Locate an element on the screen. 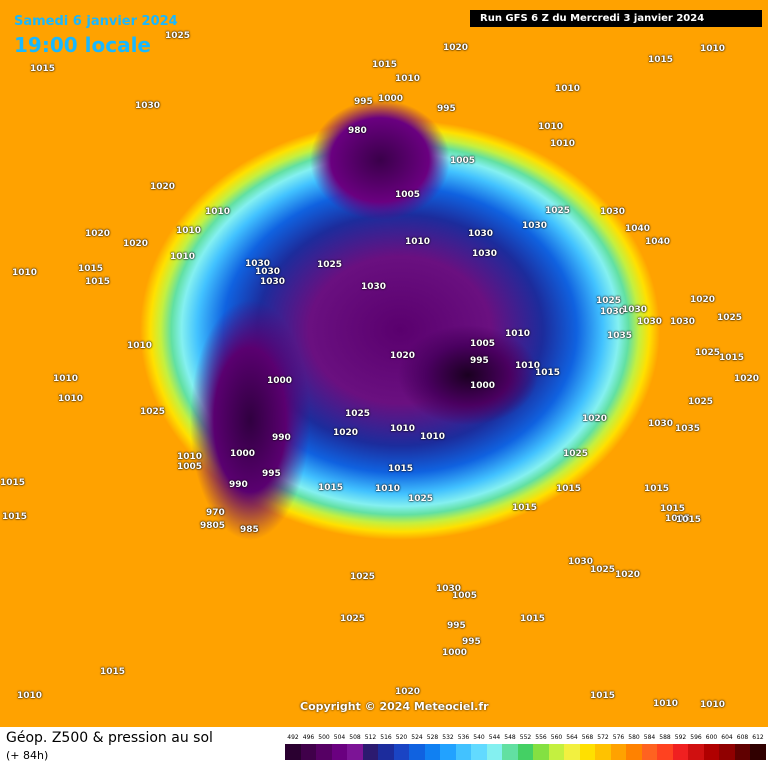  footer-lead: (+ 84h) is located at coordinates (27, 755).